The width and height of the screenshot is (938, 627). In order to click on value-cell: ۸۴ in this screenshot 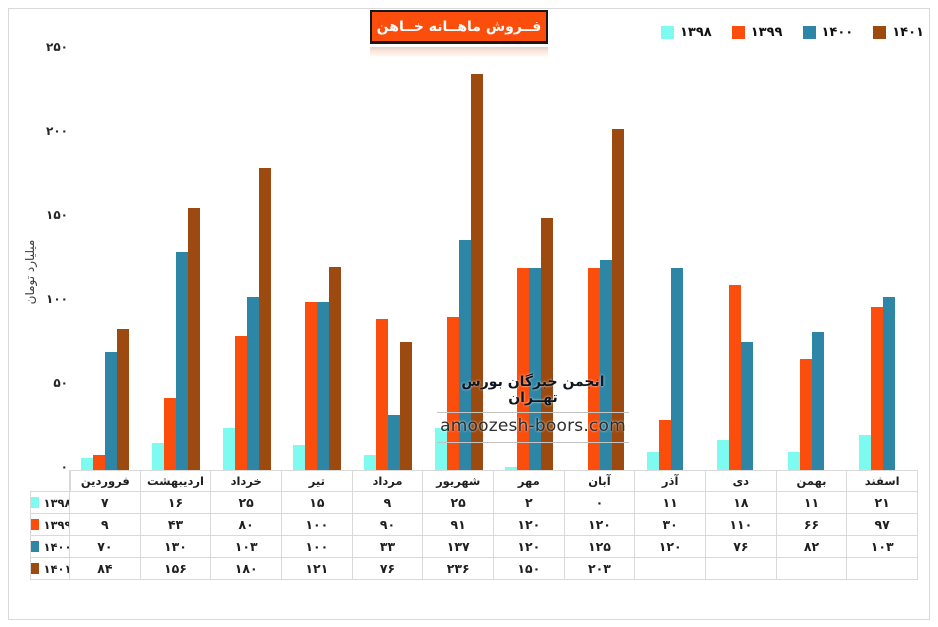, I will do `click(105, 569)`.